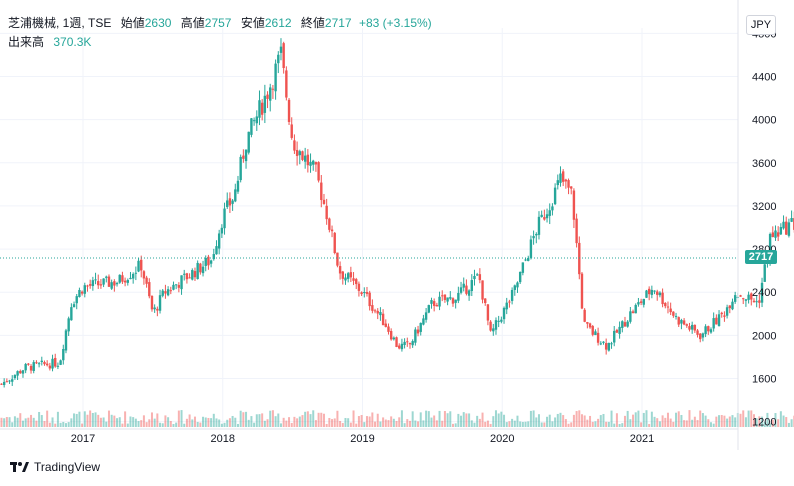 The image size is (794, 486). Describe the element at coordinates (218, 23) in the screenshot. I see `high-value: 2757` at that location.